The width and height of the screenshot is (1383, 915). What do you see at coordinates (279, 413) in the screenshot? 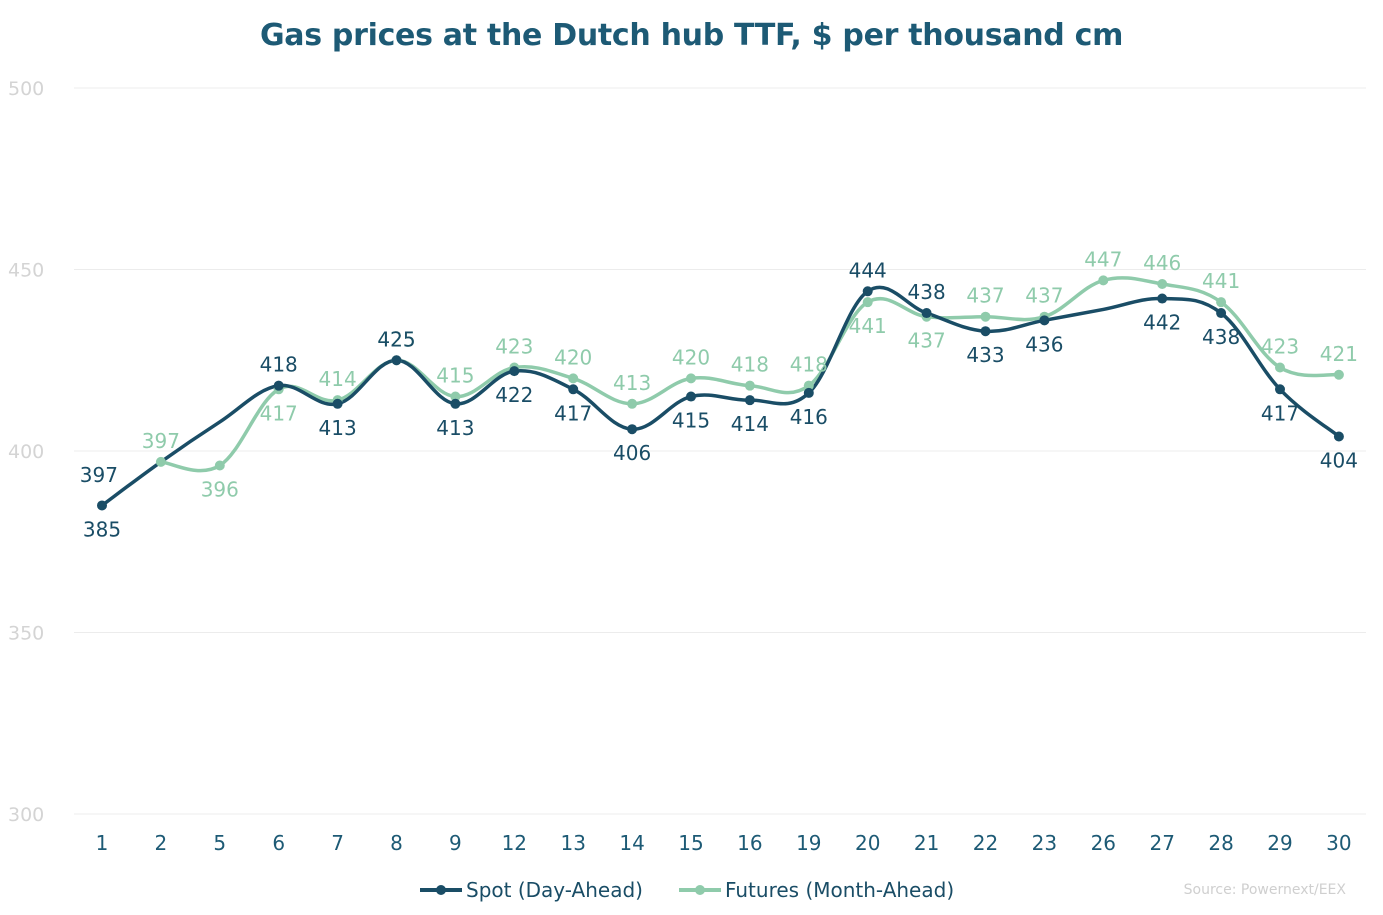
I see `data-label: 417` at bounding box center [279, 413].